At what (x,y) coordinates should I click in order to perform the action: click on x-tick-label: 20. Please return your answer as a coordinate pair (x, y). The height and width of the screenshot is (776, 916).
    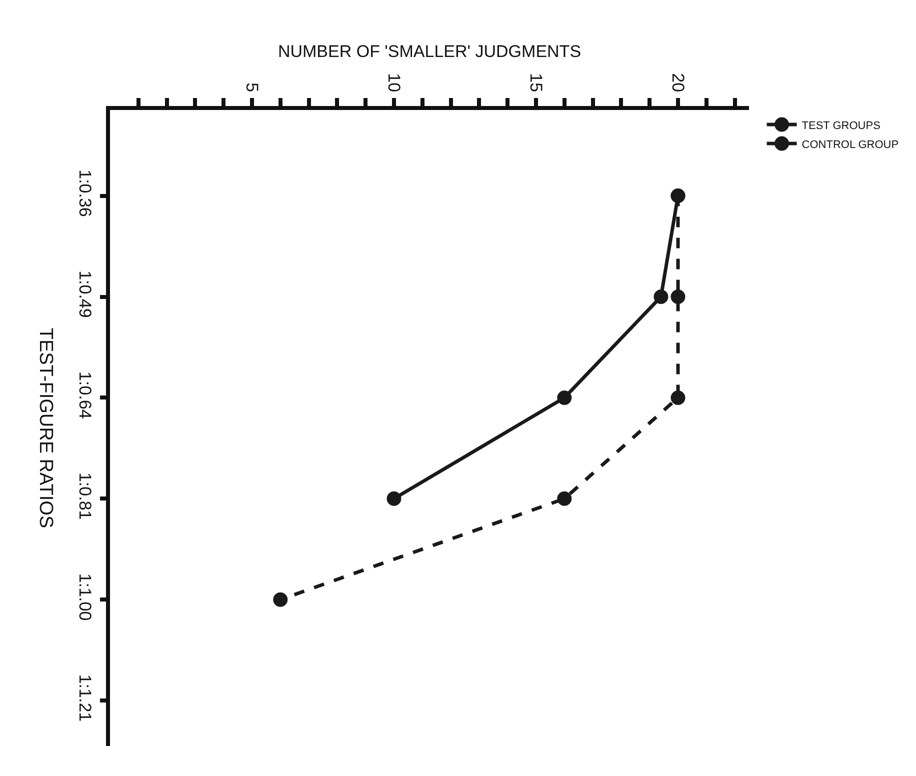
    Looking at the image, I should click on (678, 82).